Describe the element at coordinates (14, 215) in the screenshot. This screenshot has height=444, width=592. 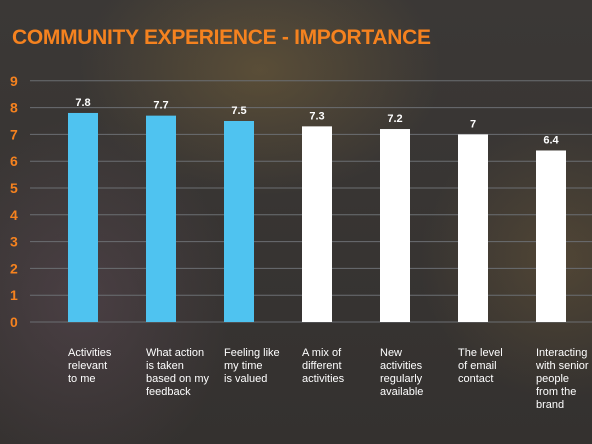
I see `y-tick-label: 4` at that location.